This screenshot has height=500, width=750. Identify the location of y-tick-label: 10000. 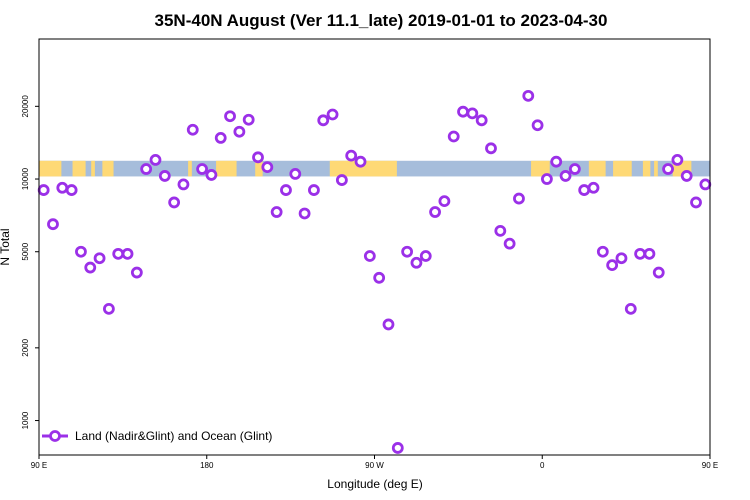
(25, 178).